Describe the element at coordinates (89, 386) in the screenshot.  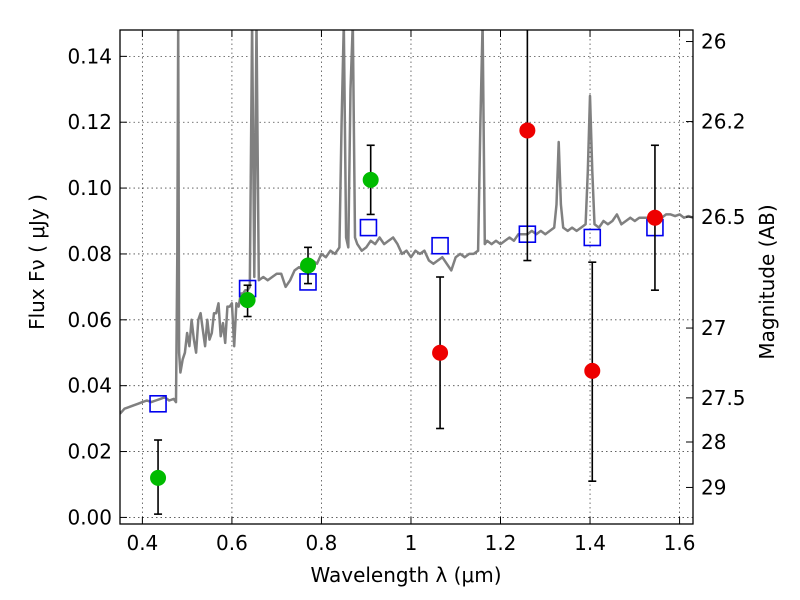
I see `y-tick-label: 0.04` at that location.